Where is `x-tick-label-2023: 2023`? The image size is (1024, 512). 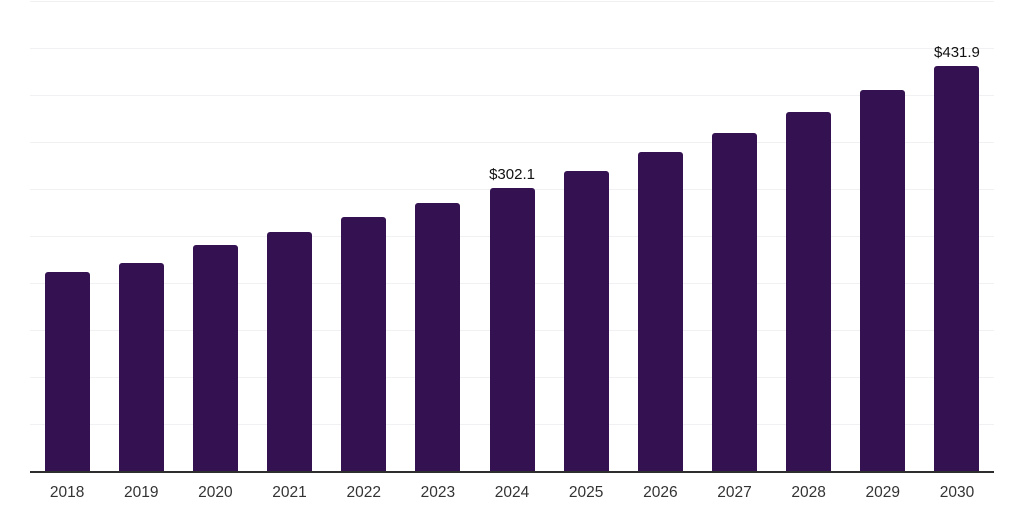
x-tick-label-2023: 2023 is located at coordinates (438, 492).